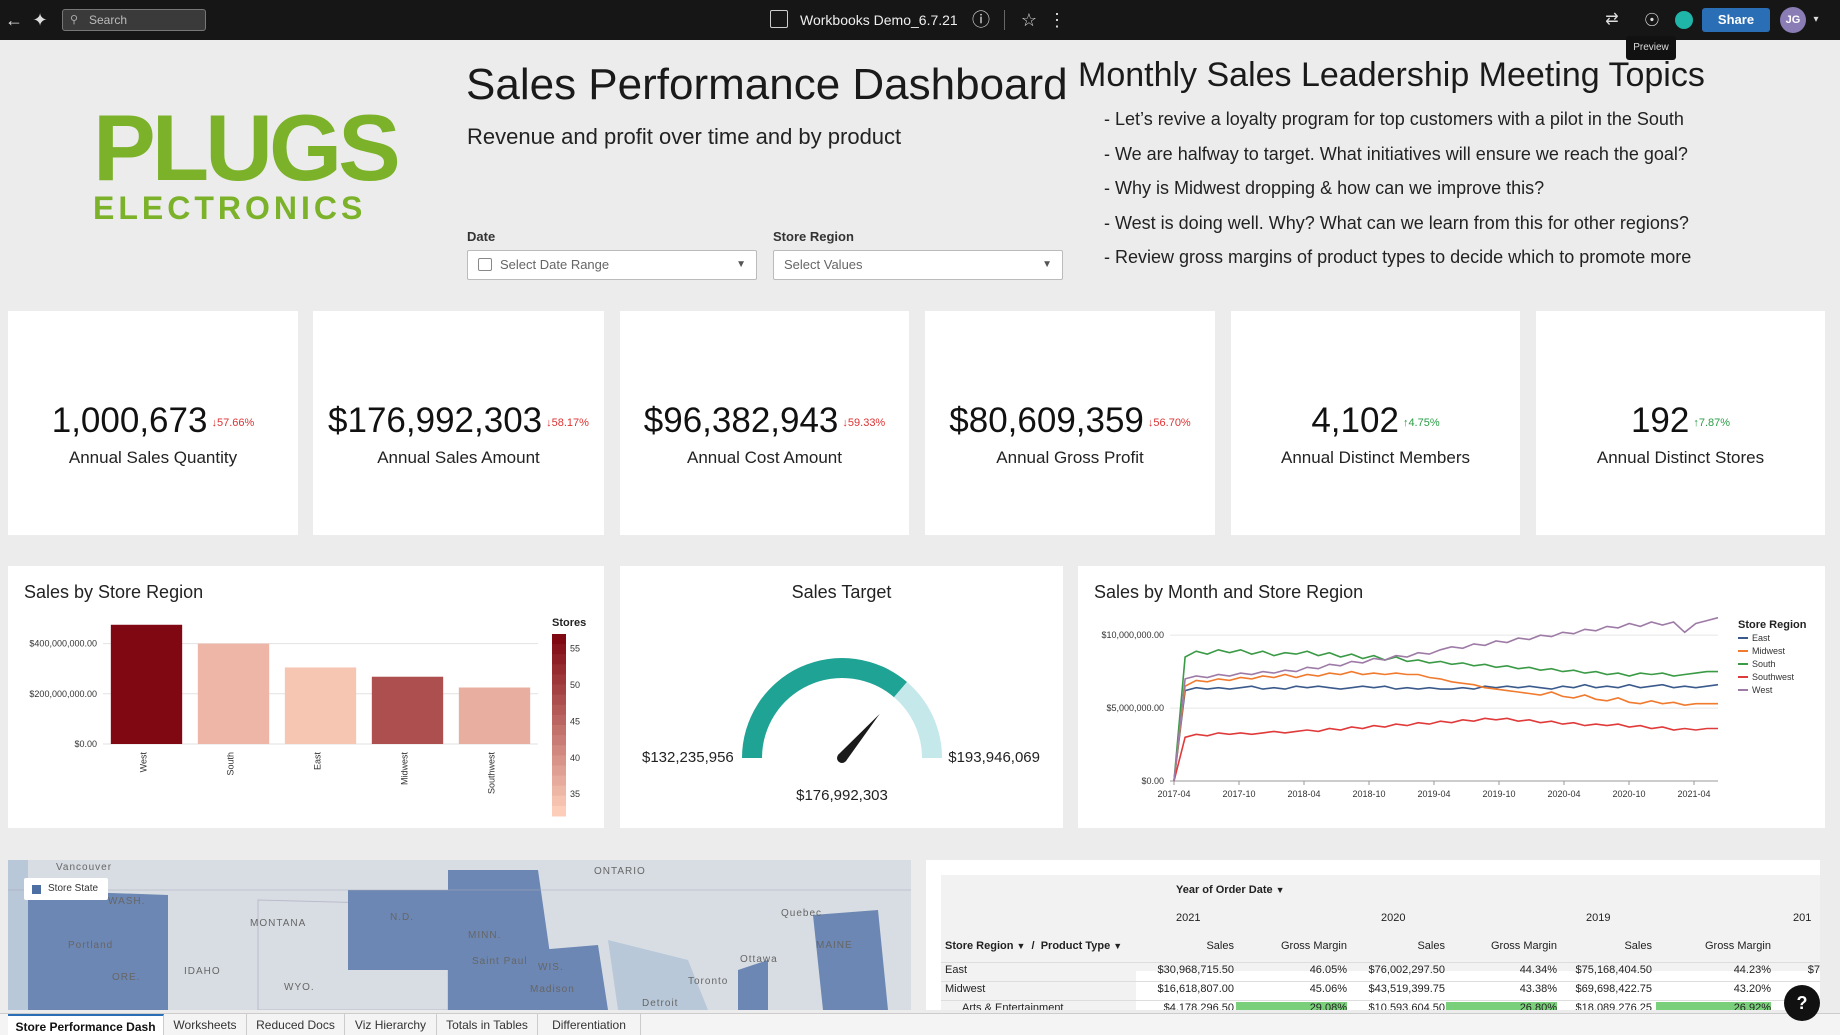  What do you see at coordinates (1752, 970) in the screenshot?
I see `pivot-cell: 44.23%` at bounding box center [1752, 970].